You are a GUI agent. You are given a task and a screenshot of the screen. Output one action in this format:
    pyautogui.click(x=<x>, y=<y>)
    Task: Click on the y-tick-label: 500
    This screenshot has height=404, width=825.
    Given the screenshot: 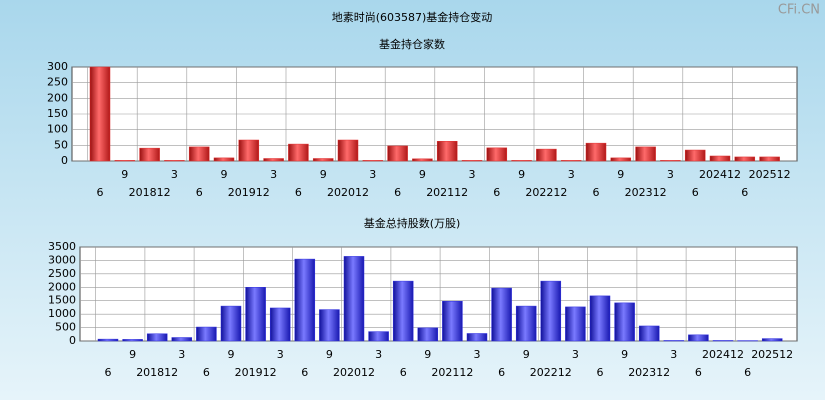 What is the action you would take?
    pyautogui.click(x=65, y=327)
    